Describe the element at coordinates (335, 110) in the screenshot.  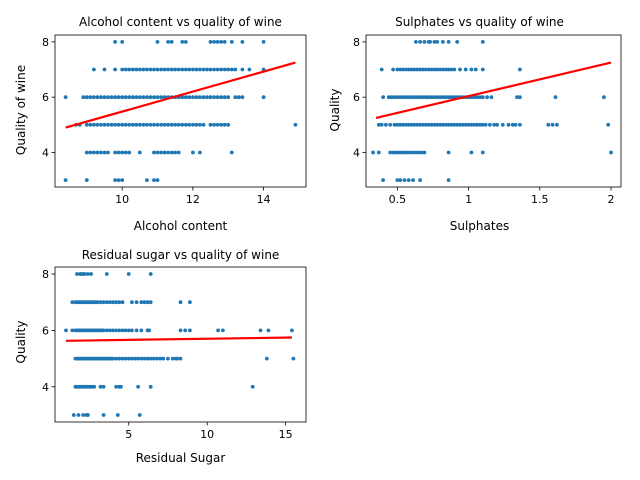
I see `sulphates-ylabel: Quality` at that location.